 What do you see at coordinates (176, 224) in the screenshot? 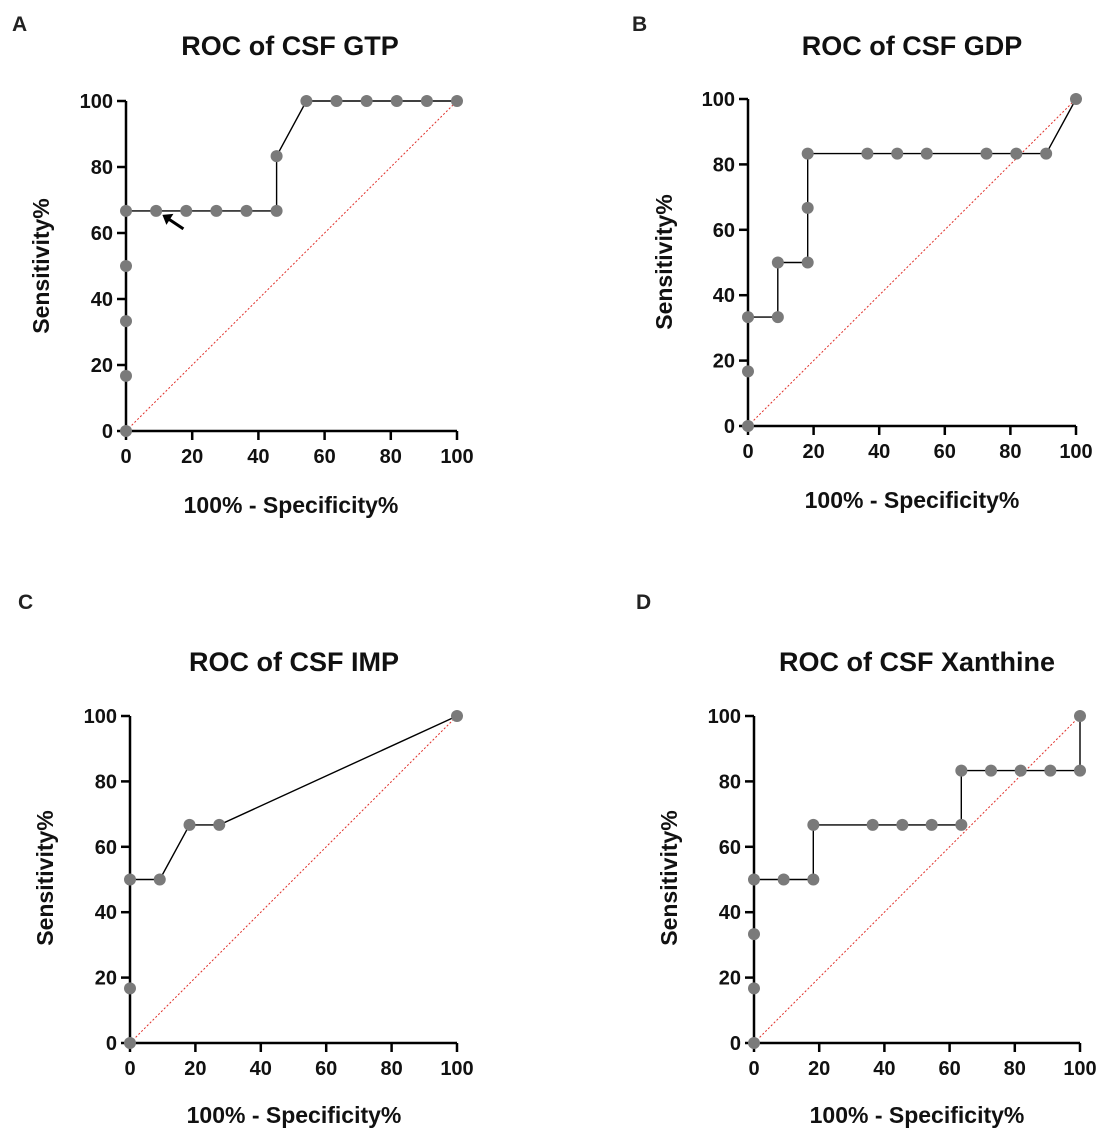
I see `arrow-annotation` at bounding box center [176, 224].